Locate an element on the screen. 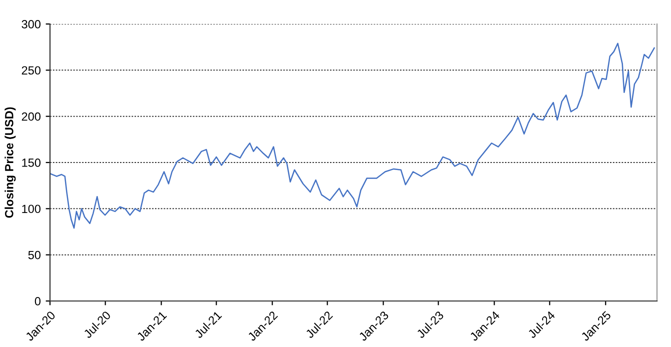 The width and height of the screenshot is (671, 347). y-tick-label: 250 is located at coordinates (31, 70).